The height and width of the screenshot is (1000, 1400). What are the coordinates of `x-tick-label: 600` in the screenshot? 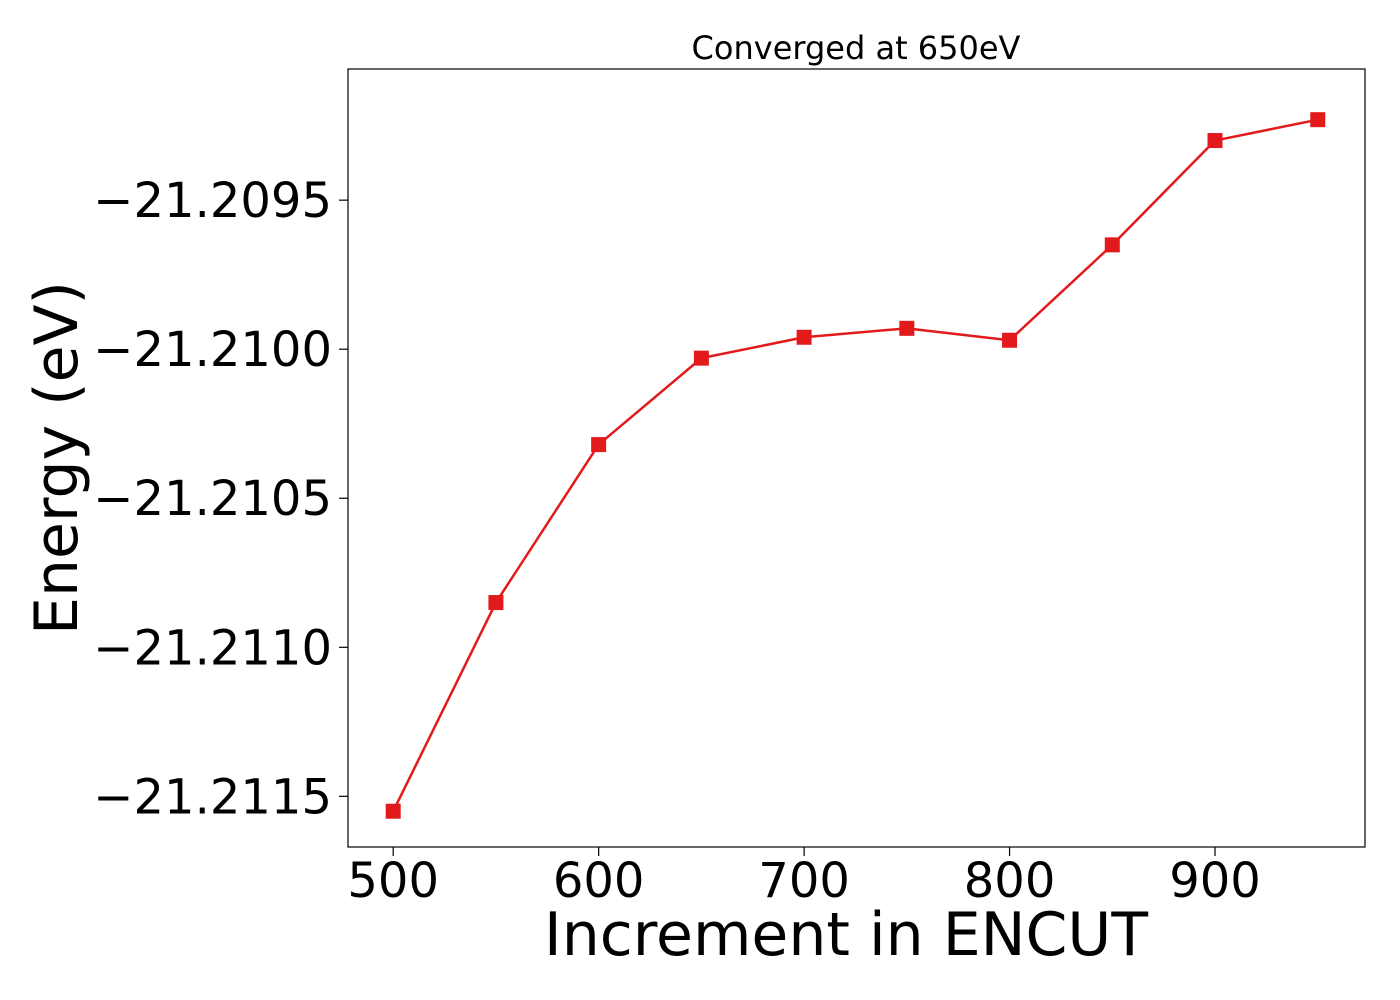 It's located at (599, 881).